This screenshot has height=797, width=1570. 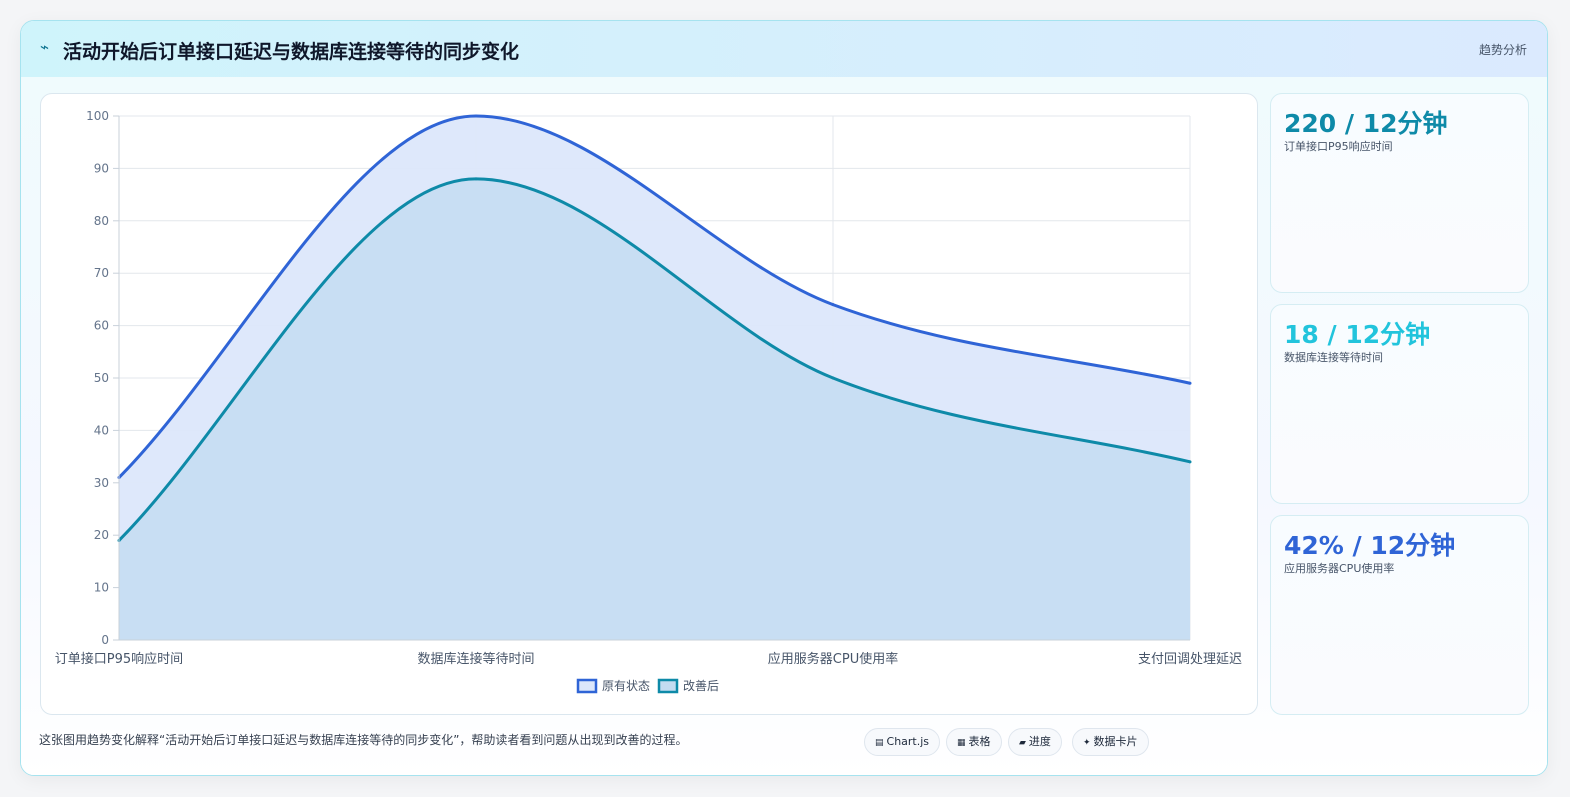 I want to click on kpi-card-order-latency: 220 / 12分钟 订单接口P95响应时间, so click(x=1399, y=193).